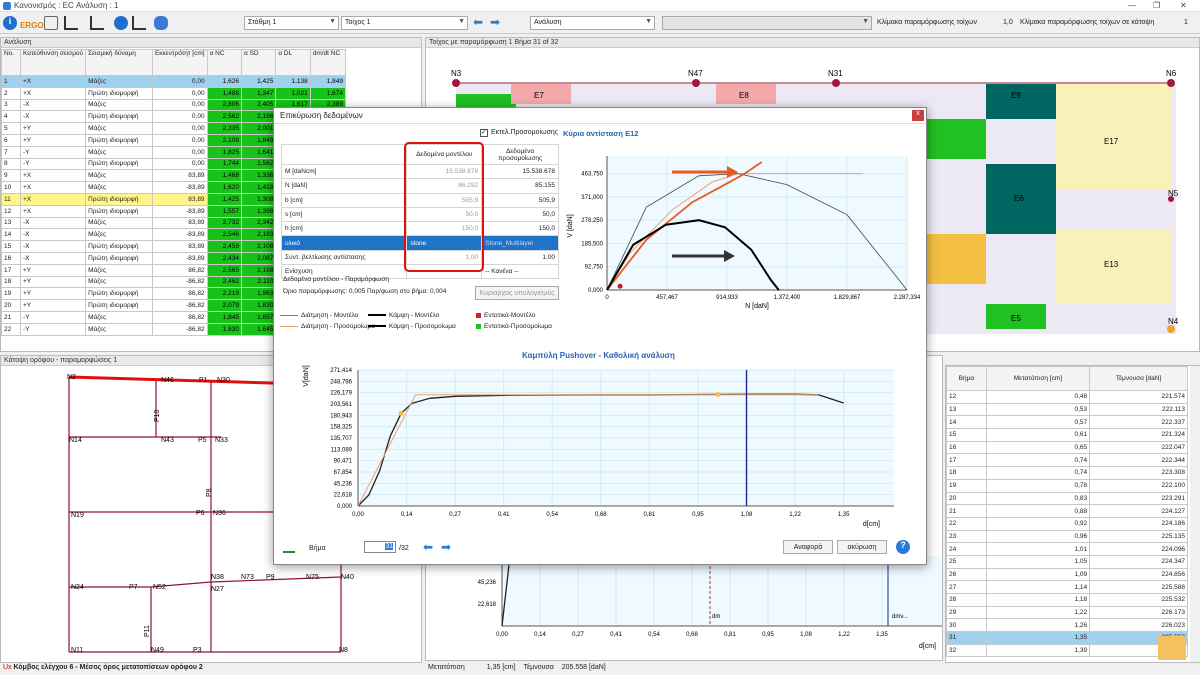  I want to click on table-row: 12 0,48 221.574, so click(1067, 397).